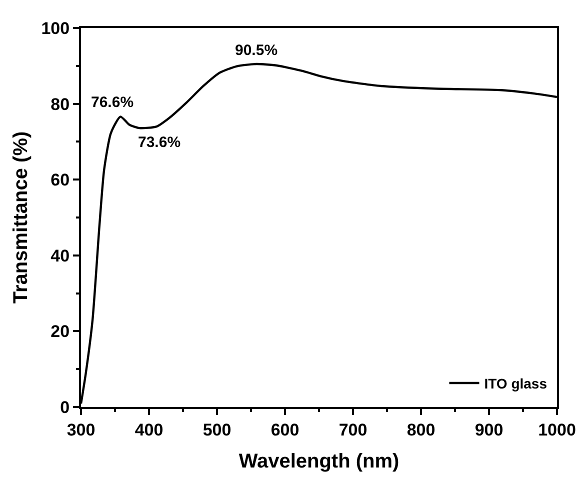  Describe the element at coordinates (60, 332) in the screenshot. I see `y-tick-label: 20` at that location.